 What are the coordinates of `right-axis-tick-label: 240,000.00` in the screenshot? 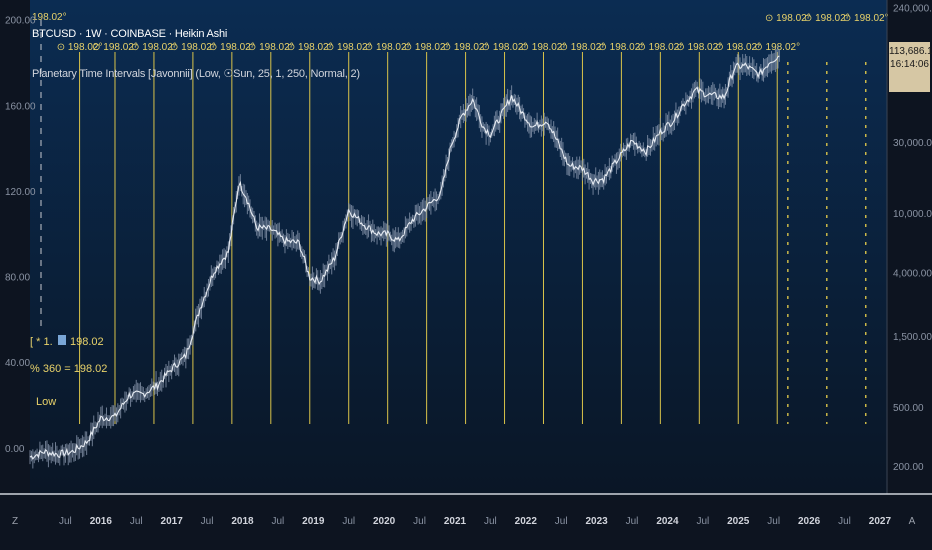 It's located at (912, 9).